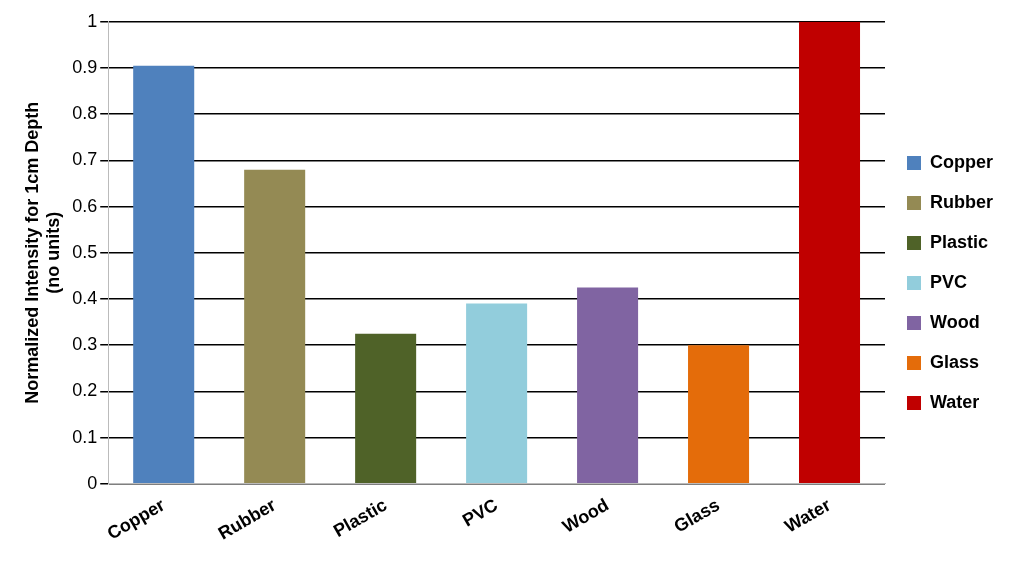 Image resolution: width=1027 pixels, height=563 pixels. Describe the element at coordinates (85, 251) in the screenshot. I see `y-tick-label: 0.5` at that location.